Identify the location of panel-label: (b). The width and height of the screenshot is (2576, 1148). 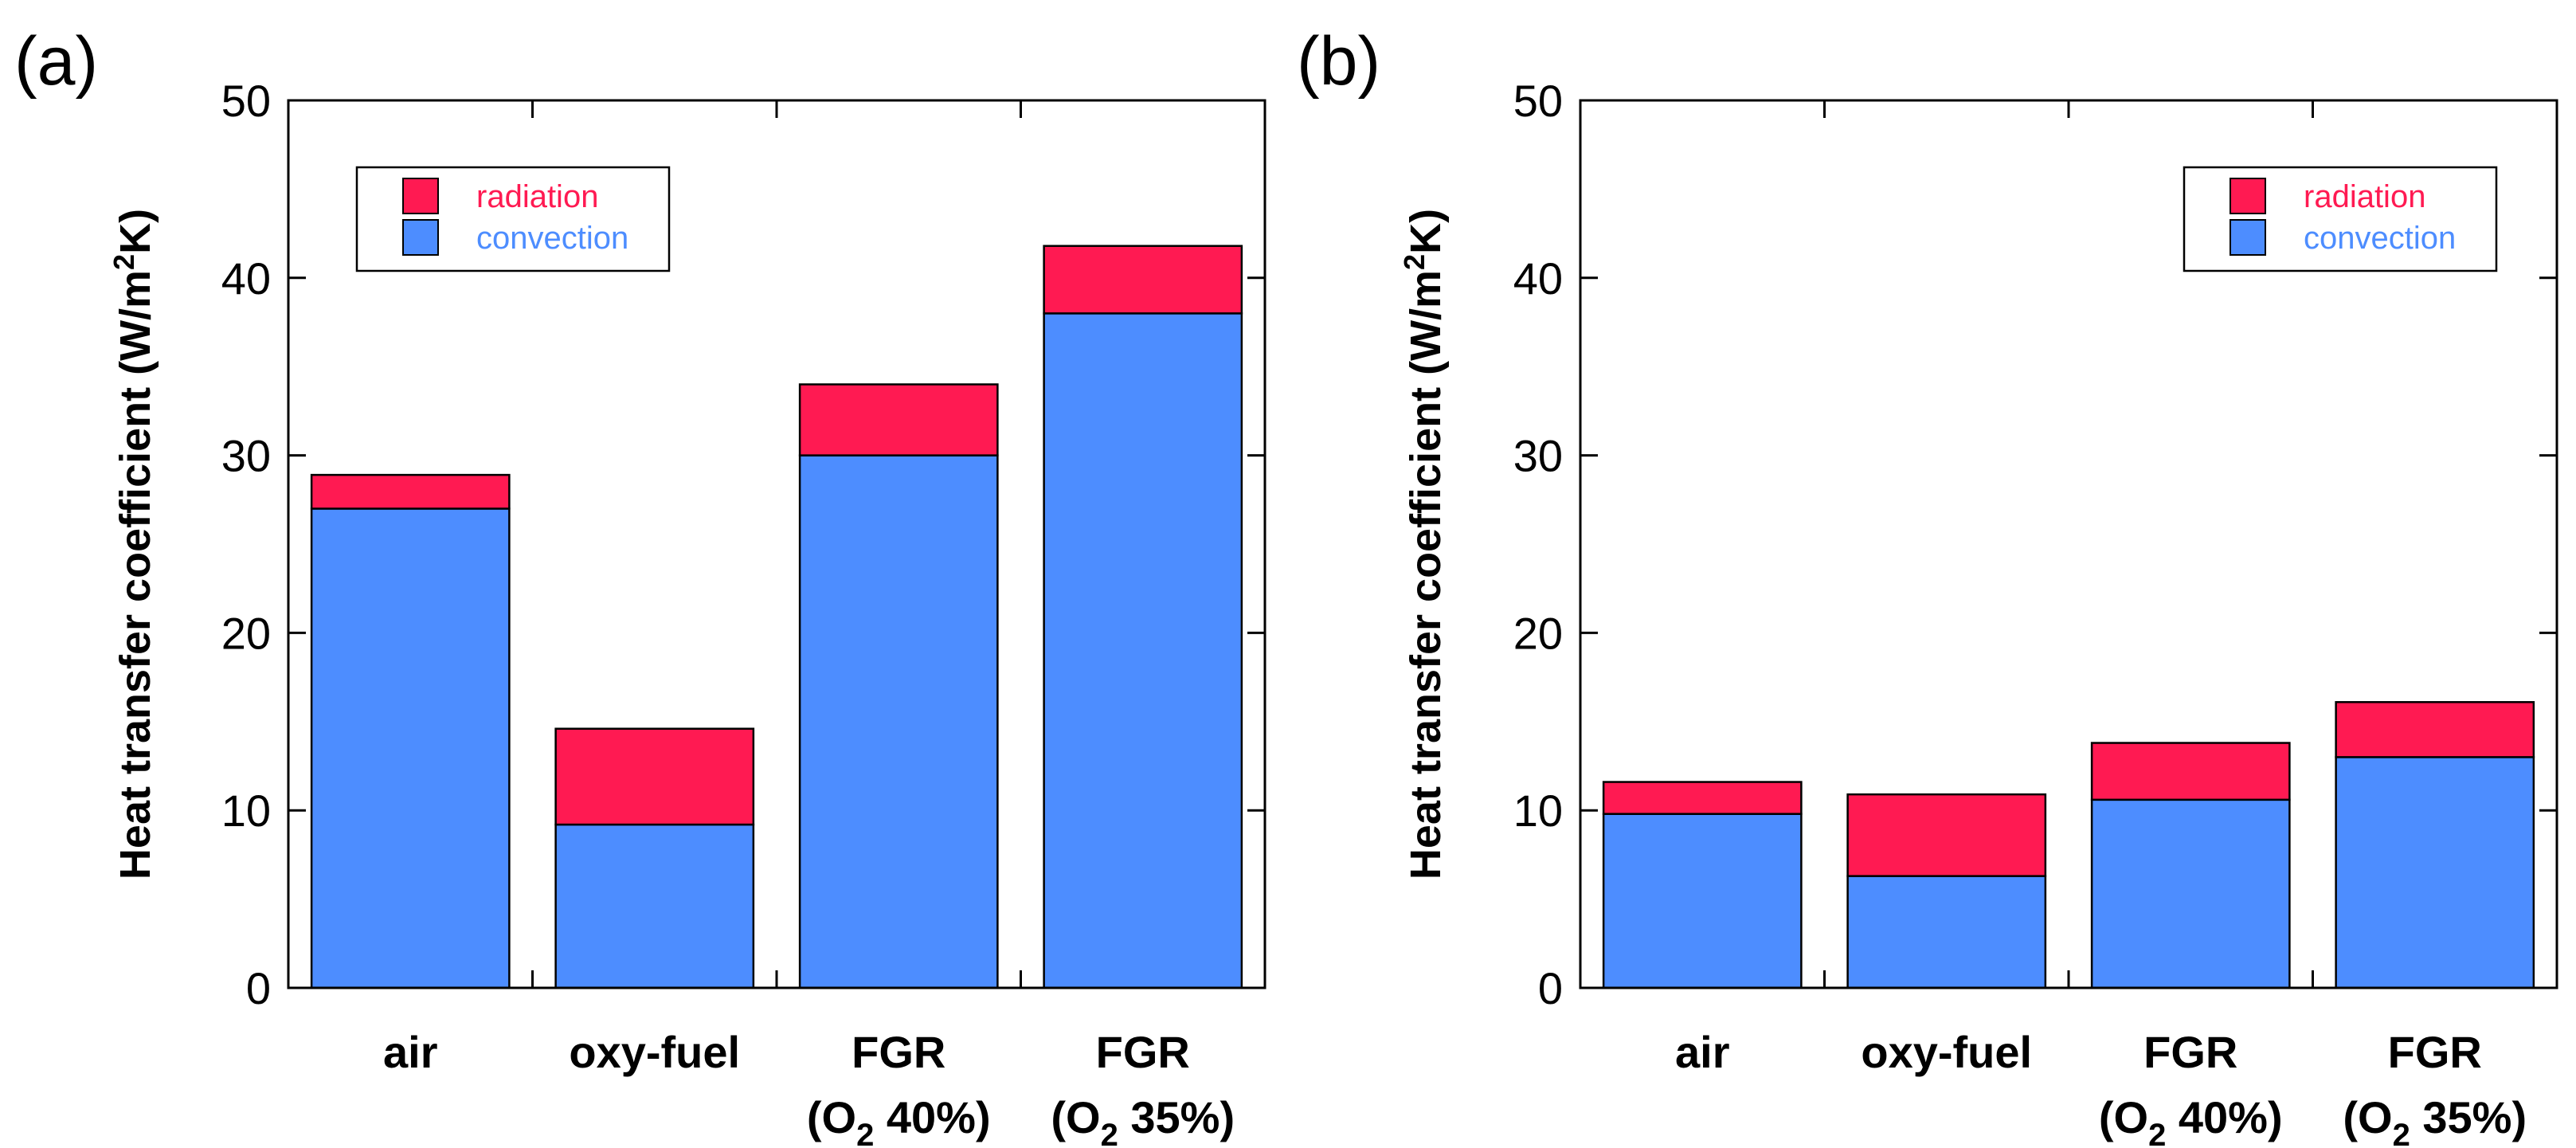
(1338, 61).